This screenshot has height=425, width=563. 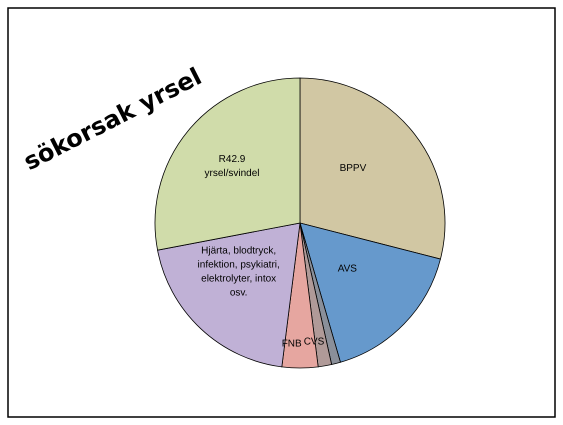 I want to click on slice-label: AVS, so click(x=348, y=268).